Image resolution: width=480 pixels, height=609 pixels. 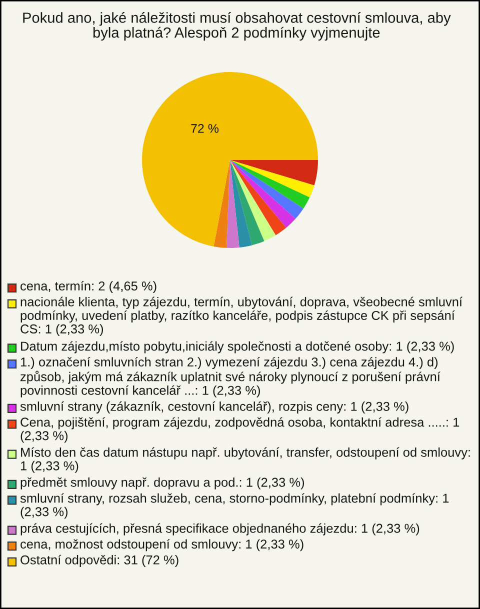 What do you see at coordinates (237, 26) in the screenshot?
I see `chart-title: Pokud ano, jaké náležitosti musí obsahovat cestovní smlouva, aby byla platná? Alespoň 2 podmínky vyjmenujte` at bounding box center [237, 26].